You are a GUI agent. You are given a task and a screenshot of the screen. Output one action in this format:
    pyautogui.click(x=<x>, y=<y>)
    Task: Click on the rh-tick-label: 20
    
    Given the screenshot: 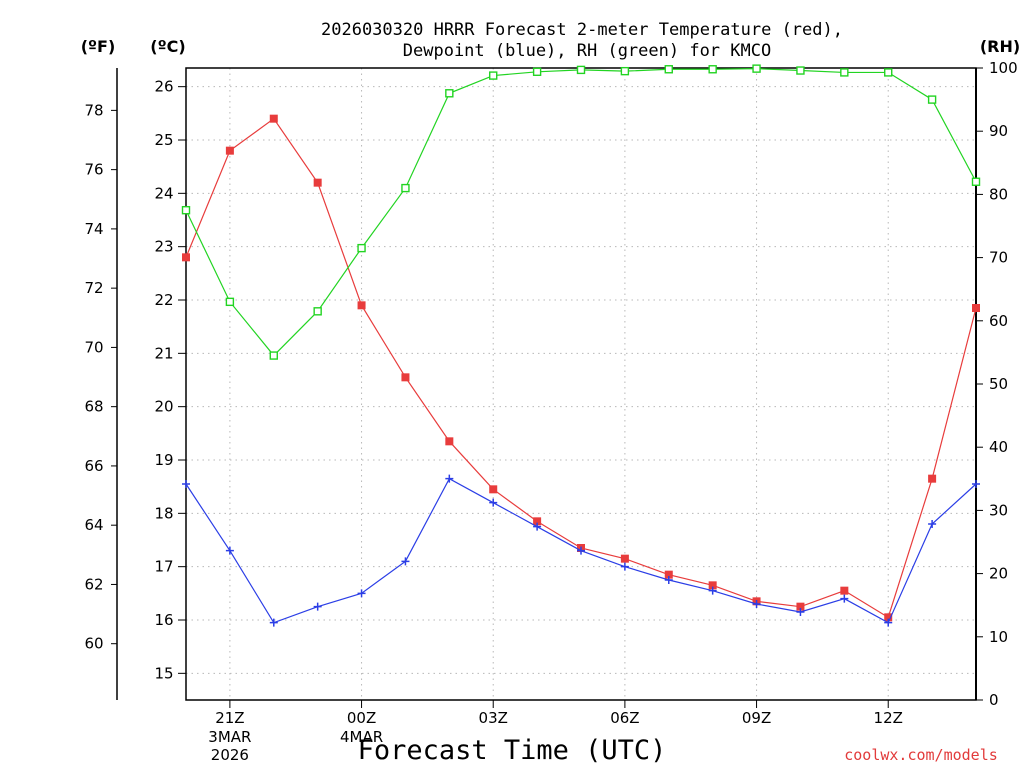 What is the action you would take?
    pyautogui.click(x=998, y=574)
    